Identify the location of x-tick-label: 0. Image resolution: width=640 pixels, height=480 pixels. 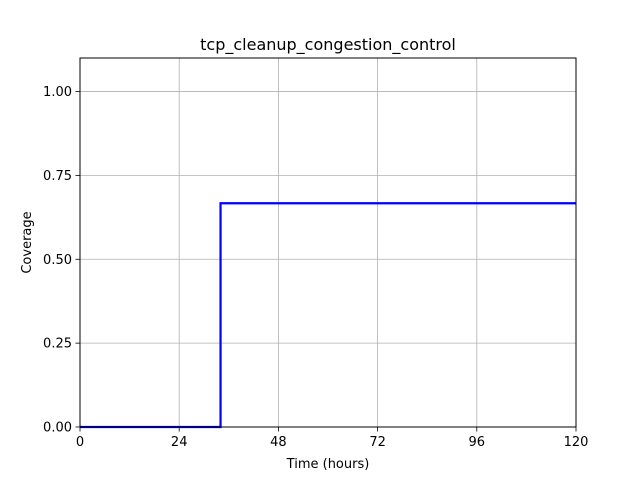
(80, 442).